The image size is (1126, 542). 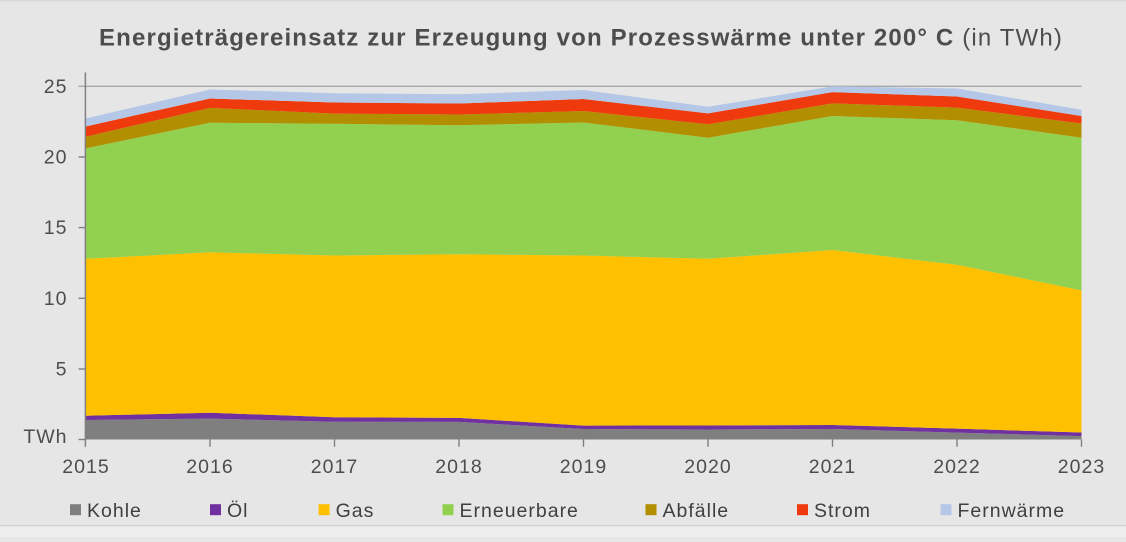 I want to click on svg-text: Erneuerbare, so click(x=519, y=511).